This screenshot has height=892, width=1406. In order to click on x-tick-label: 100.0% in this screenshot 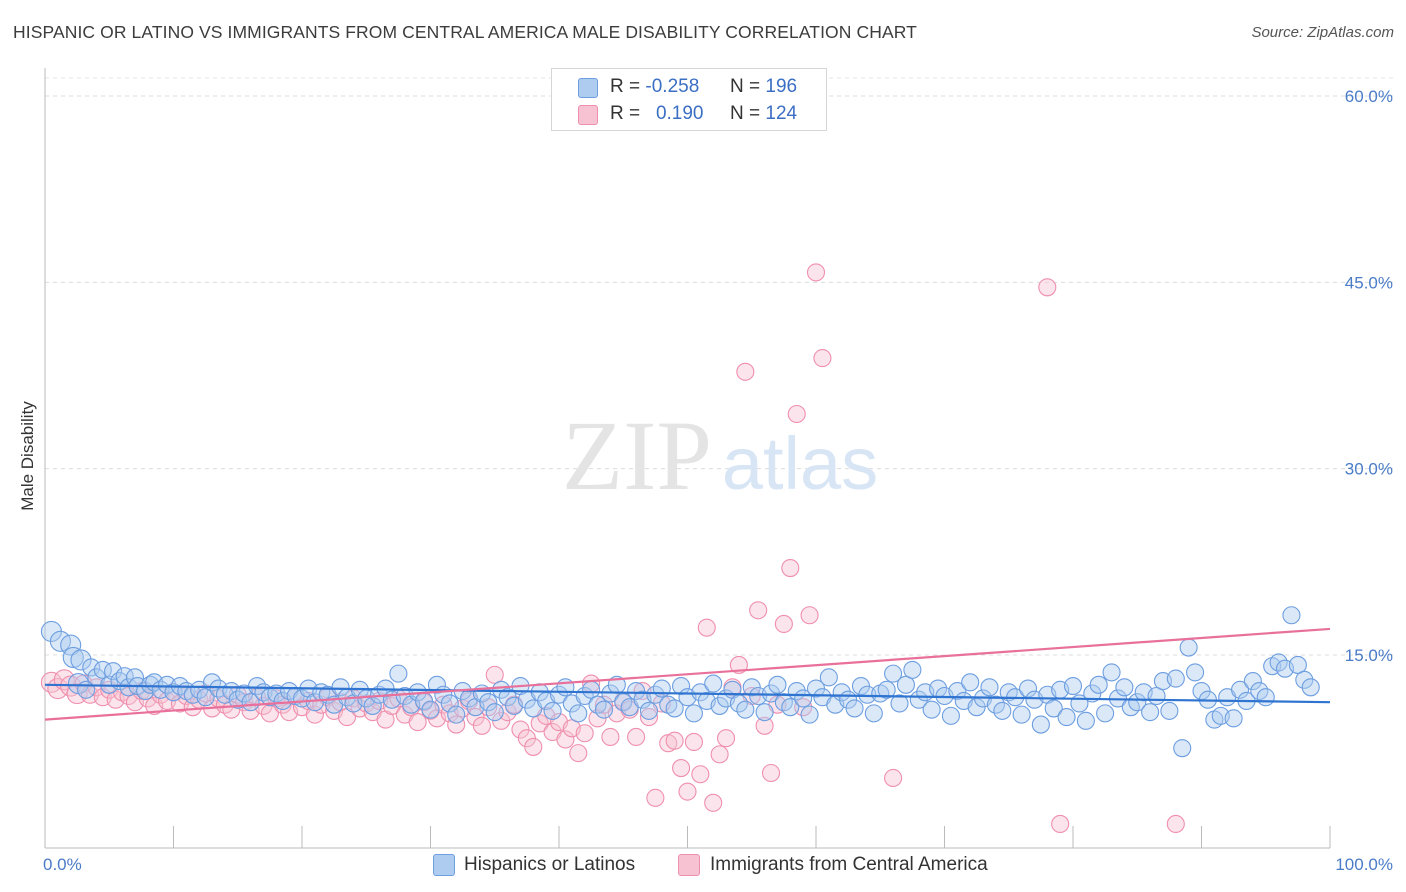, I will do `click(1364, 864)`.